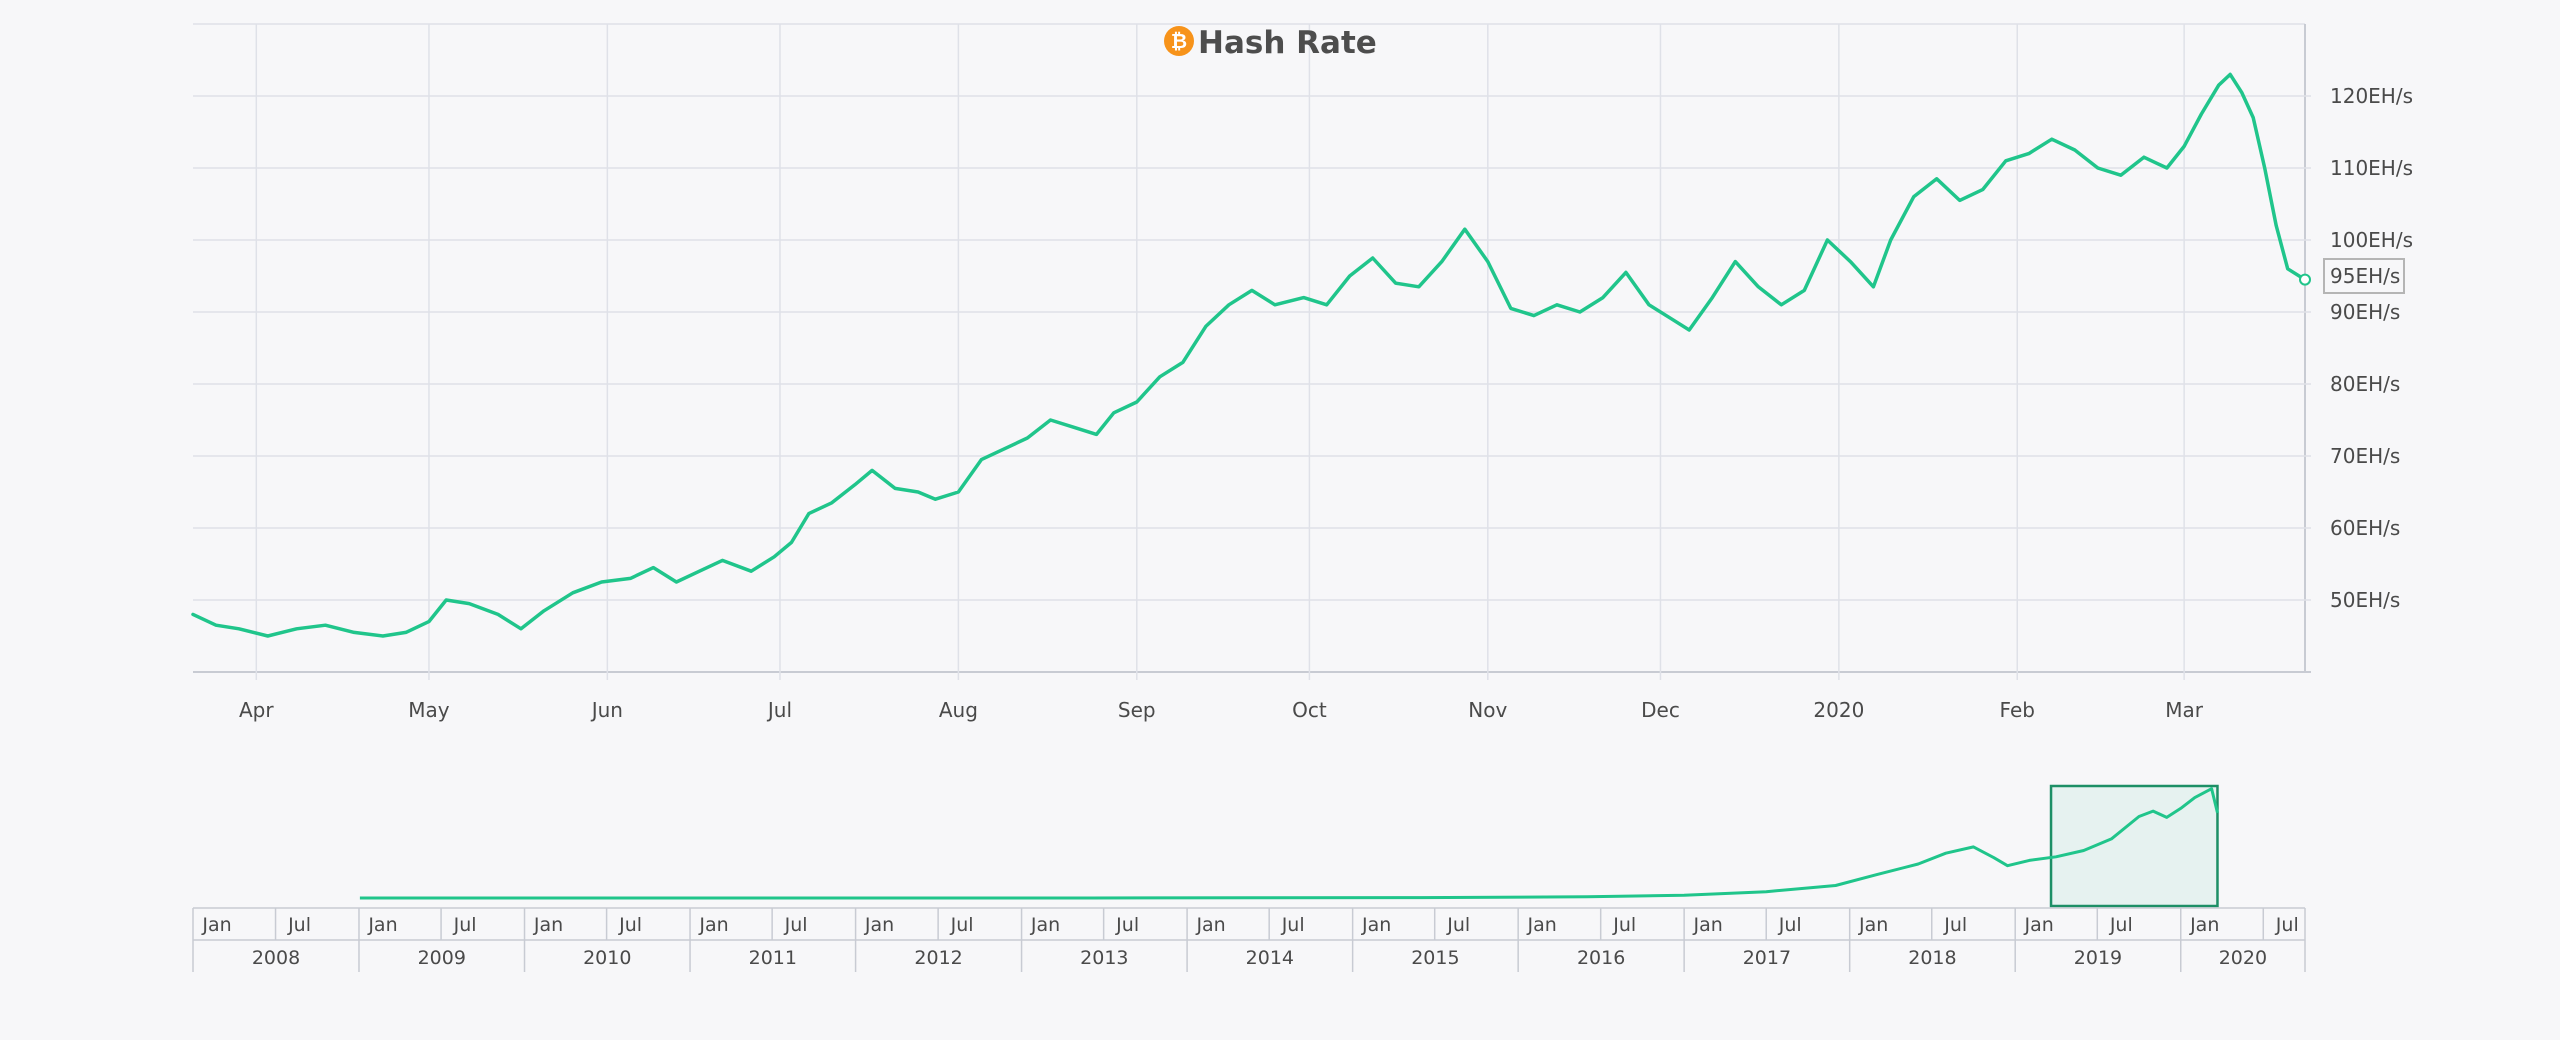 Image resolution: width=2560 pixels, height=1040 pixels. I want to click on current-value-label: 95EH/s, so click(2365, 276).